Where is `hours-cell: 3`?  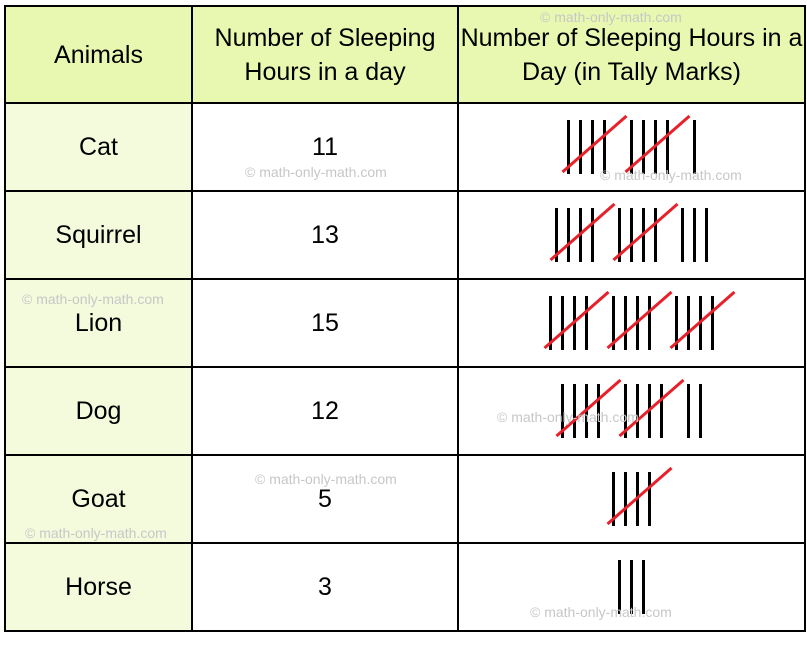 hours-cell: 3 is located at coordinates (325, 587).